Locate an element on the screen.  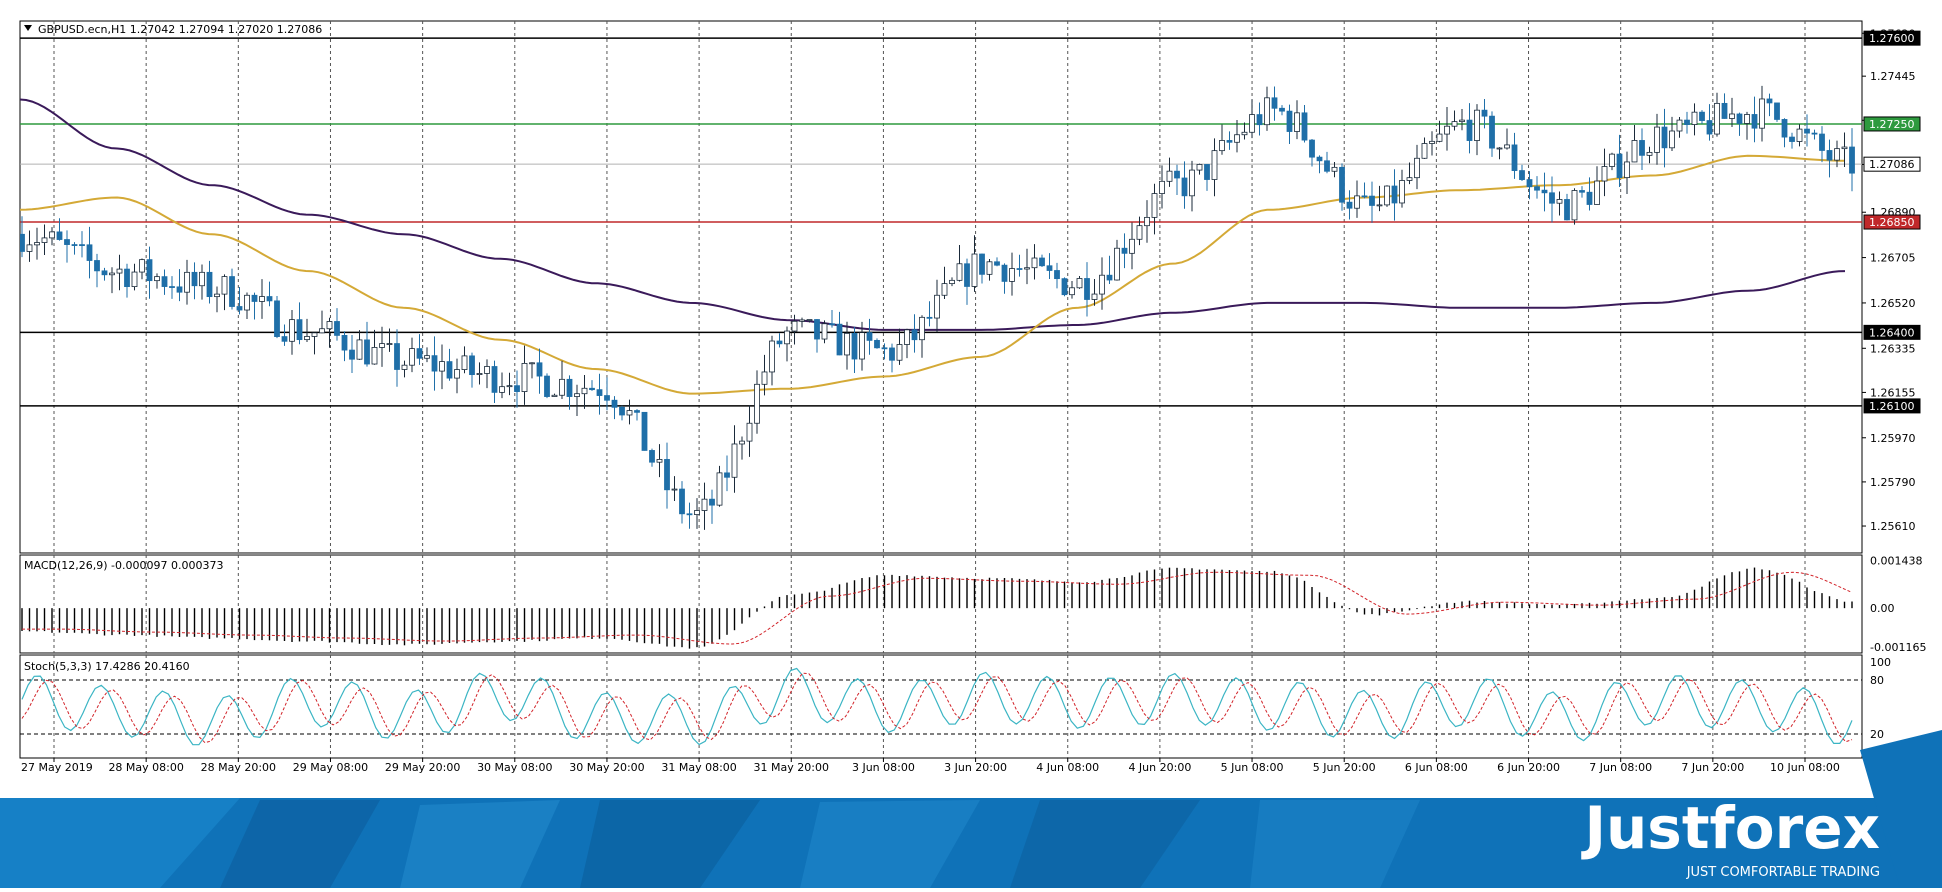
macd-pane is located at coordinates (941, 604).